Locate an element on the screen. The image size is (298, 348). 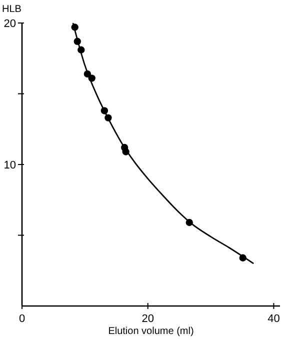
y-tick-label: 10 is located at coordinates (10, 166).